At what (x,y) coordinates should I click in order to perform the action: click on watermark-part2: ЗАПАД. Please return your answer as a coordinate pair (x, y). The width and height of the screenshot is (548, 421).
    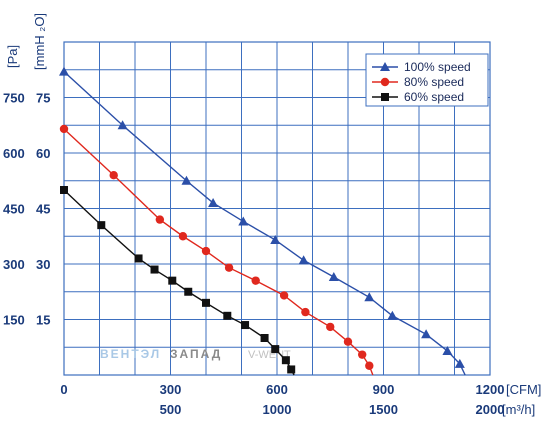
    Looking at the image, I should click on (196, 354).